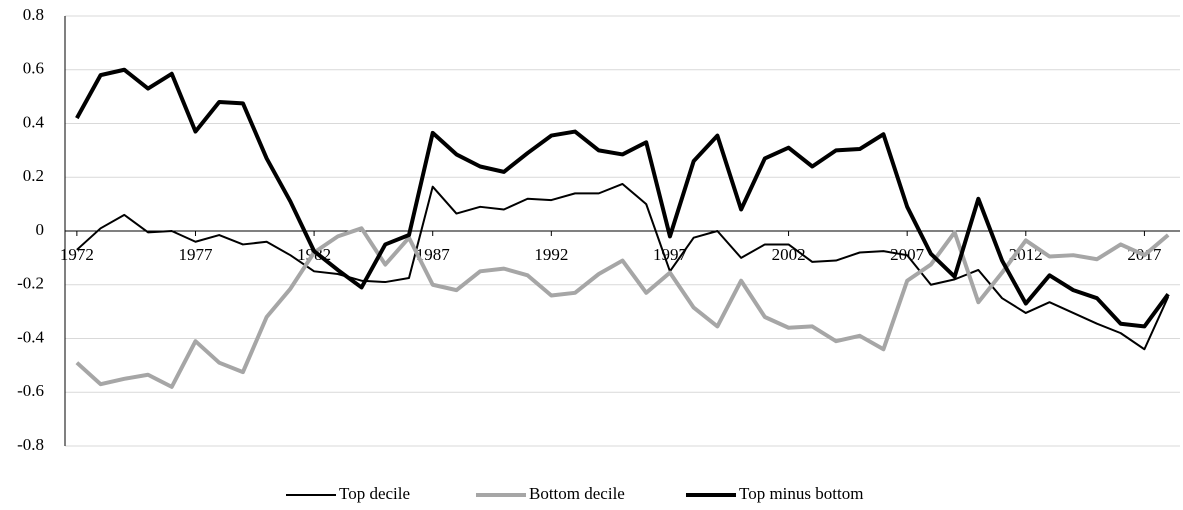 Image resolution: width=1183 pixels, height=510 pixels. What do you see at coordinates (577, 493) in the screenshot?
I see `legend-label: Bottom decile` at bounding box center [577, 493].